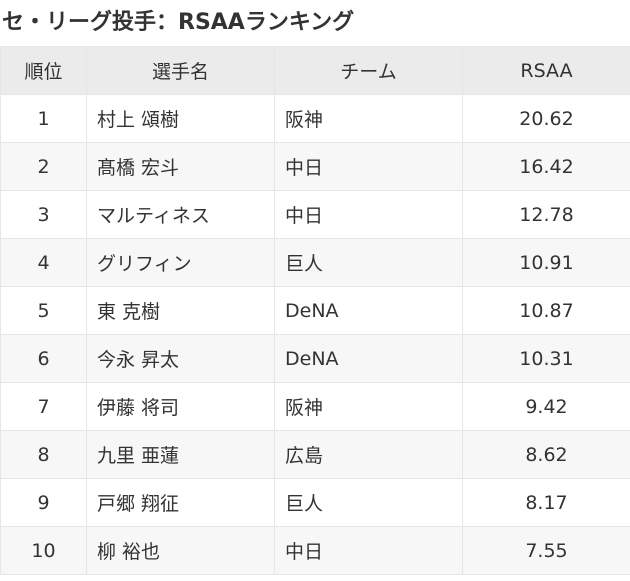  I want to click on rsaa-cell: 20.62, so click(546, 118).